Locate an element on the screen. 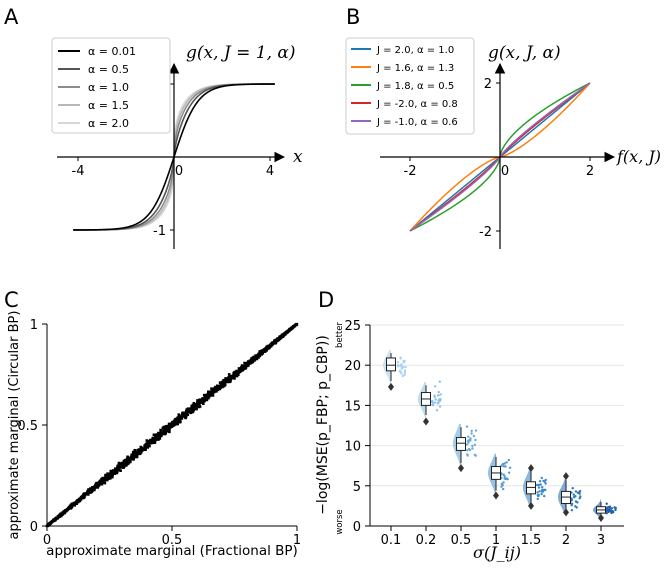 The width and height of the screenshot is (665, 571). panel-b-legend-frame is located at coordinates (410, 86).